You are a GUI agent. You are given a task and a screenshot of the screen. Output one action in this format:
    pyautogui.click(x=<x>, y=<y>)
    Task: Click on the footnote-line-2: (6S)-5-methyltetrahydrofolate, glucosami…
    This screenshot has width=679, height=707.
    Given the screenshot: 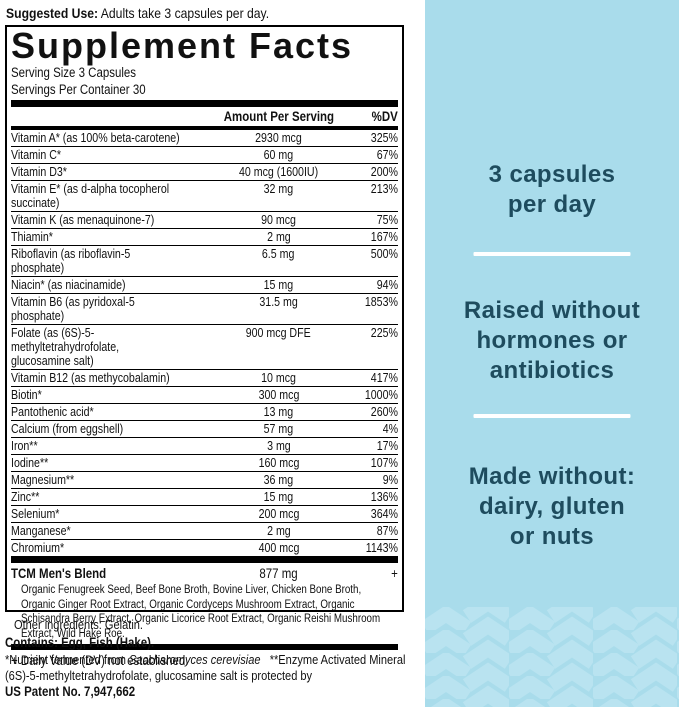 What is the action you would take?
    pyautogui.click(x=159, y=675)
    